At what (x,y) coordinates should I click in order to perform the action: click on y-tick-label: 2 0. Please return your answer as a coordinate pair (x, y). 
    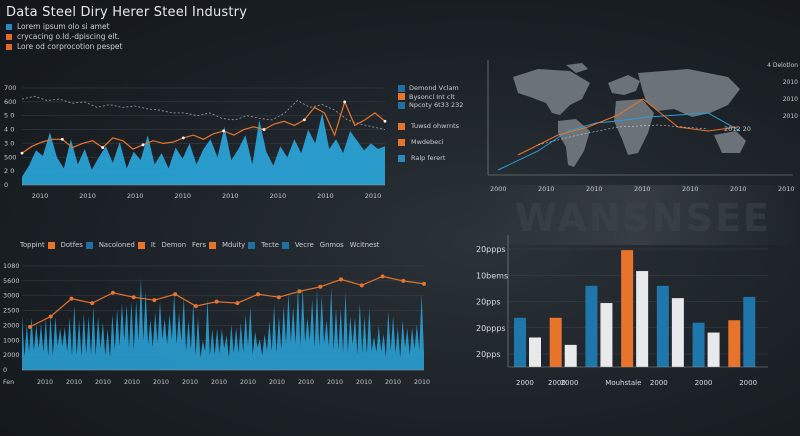
    Looking at the image, I should click on (9, 171).